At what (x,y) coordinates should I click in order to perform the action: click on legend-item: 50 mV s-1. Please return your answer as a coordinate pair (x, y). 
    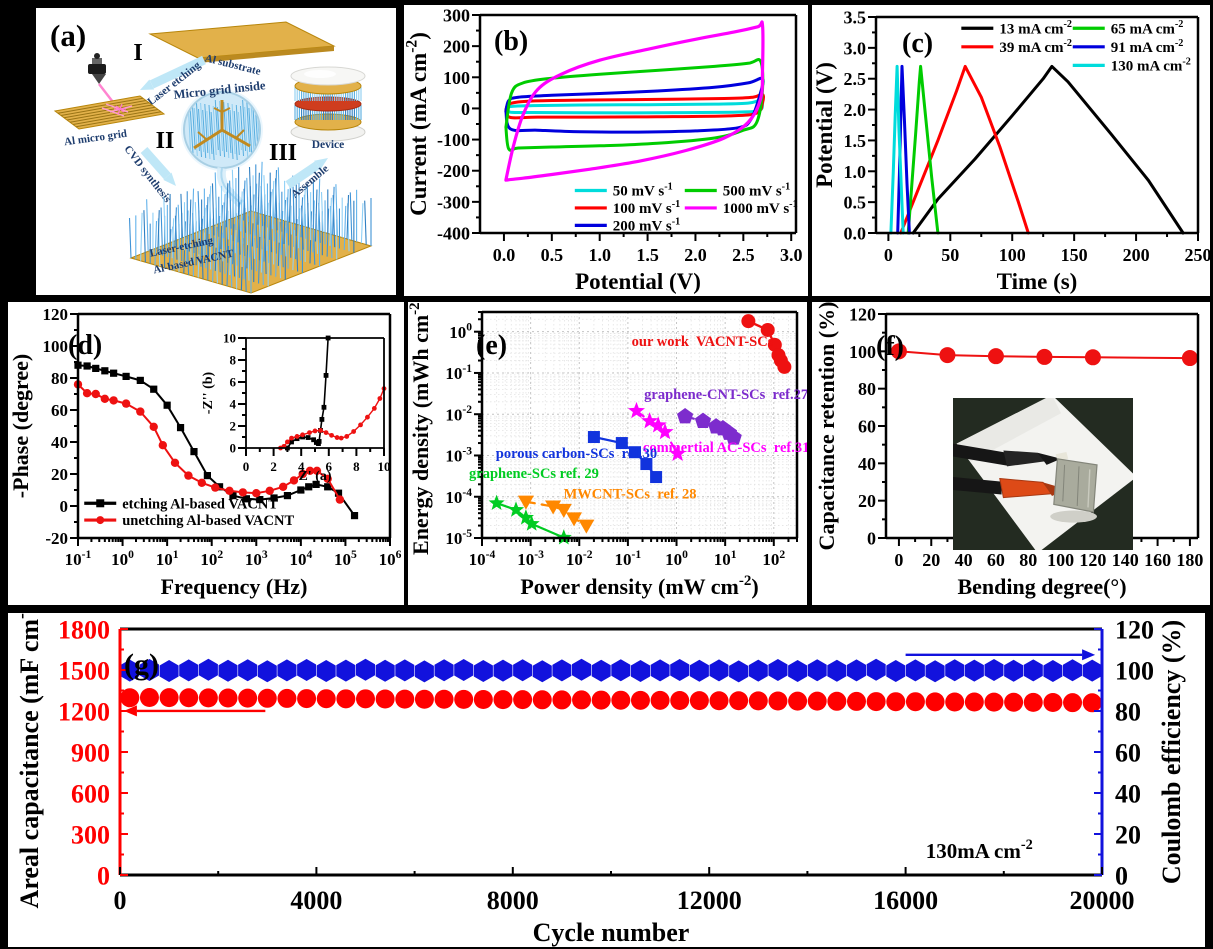
    Looking at the image, I should click on (623, 190).